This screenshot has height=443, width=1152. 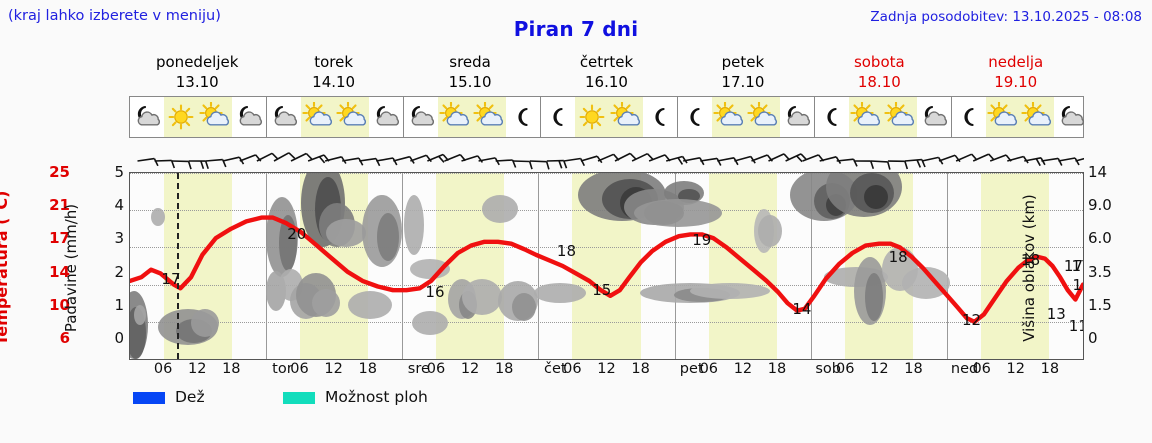 I want to click on location-menu-note: (kraj lahko izberete v meniju), so click(x=114, y=16).